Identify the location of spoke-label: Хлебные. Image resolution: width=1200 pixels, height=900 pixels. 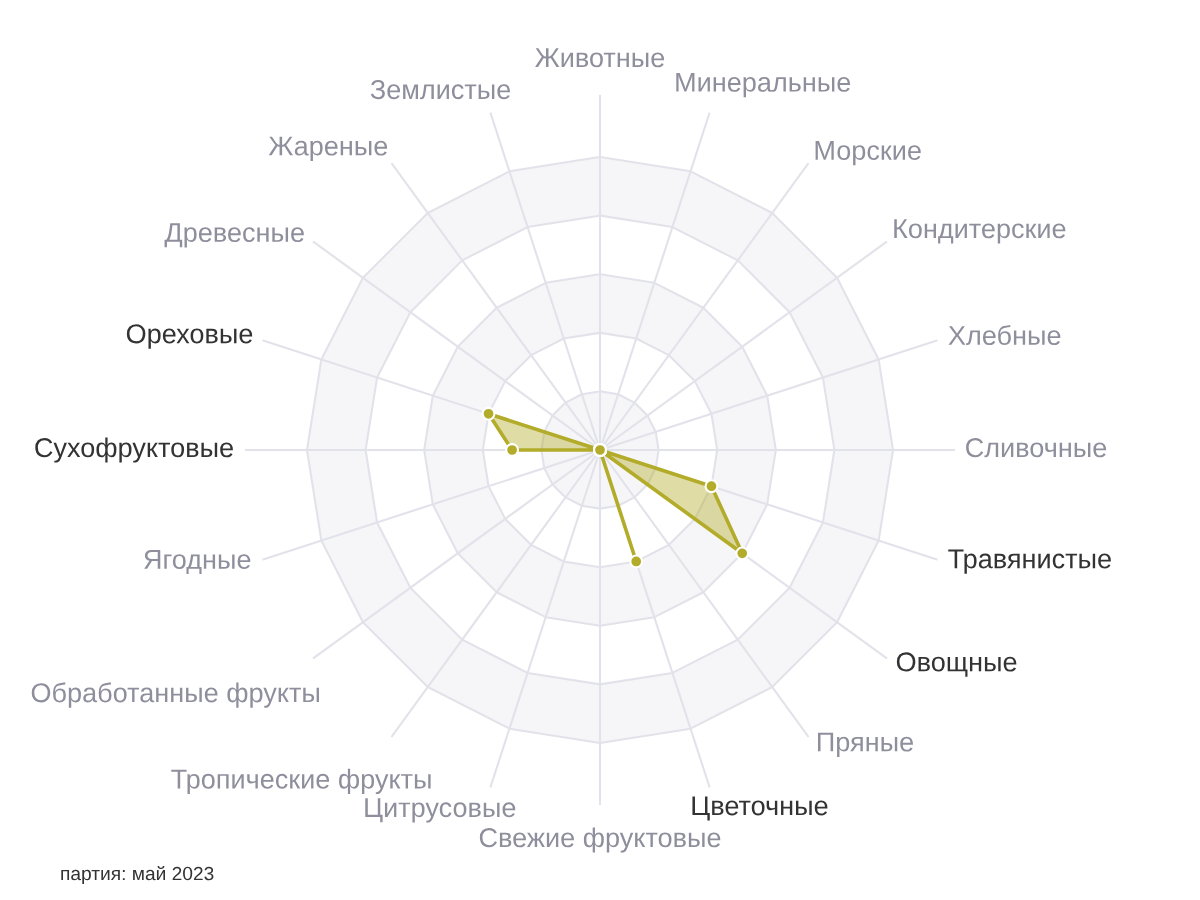
(1004, 335).